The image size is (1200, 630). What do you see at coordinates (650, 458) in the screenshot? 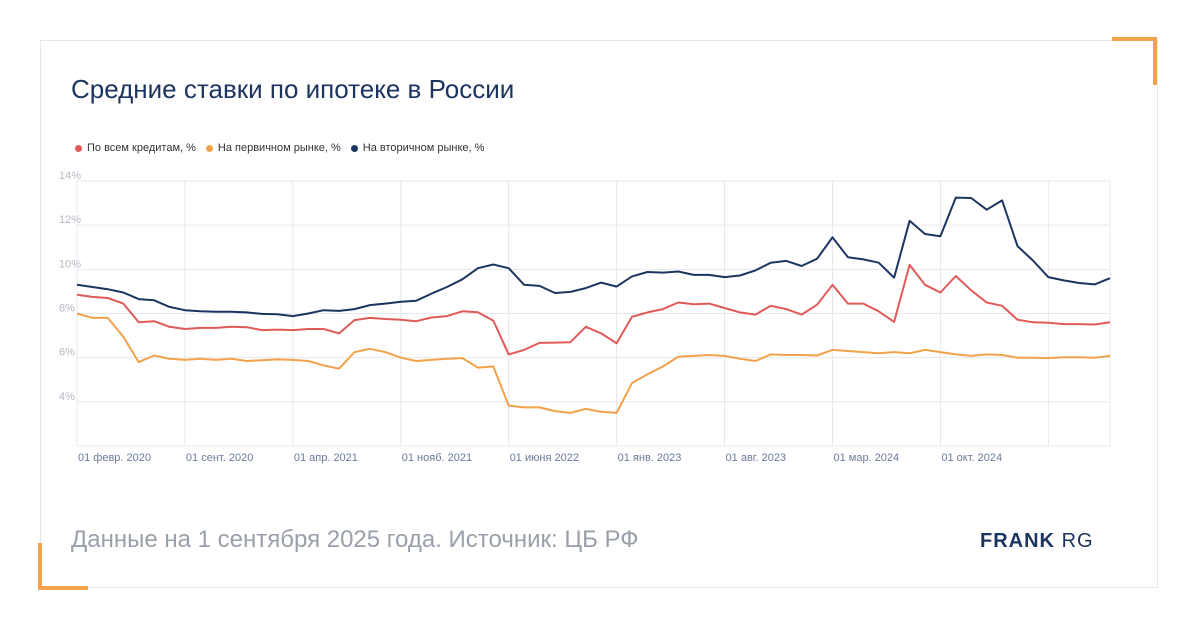
I see `x-tick-label: 01 янв. 2023` at bounding box center [650, 458].